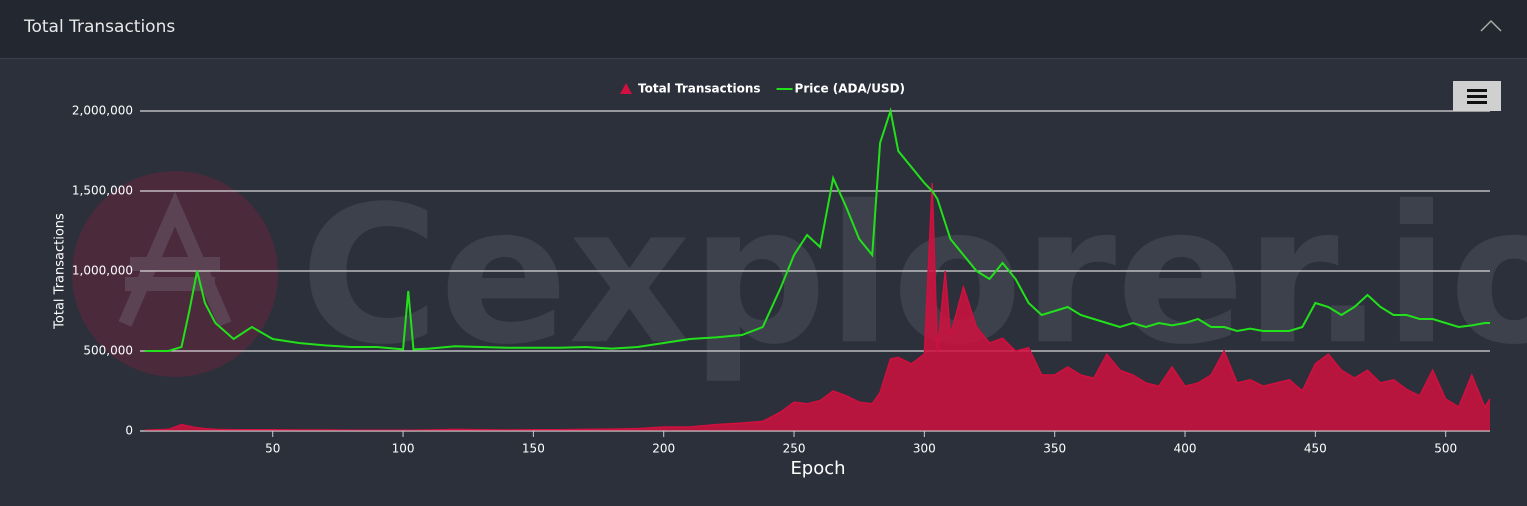  What do you see at coordinates (129, 431) in the screenshot?
I see `y-tick-label: 0` at bounding box center [129, 431].